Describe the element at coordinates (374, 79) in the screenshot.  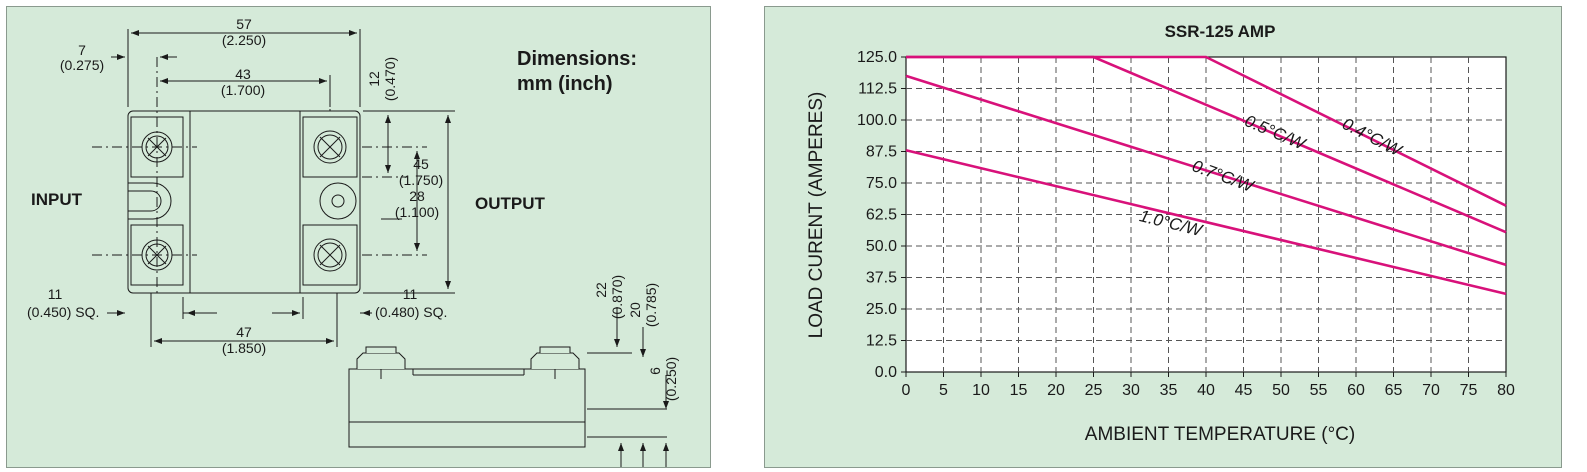
I see `dim-12: 12` at that location.